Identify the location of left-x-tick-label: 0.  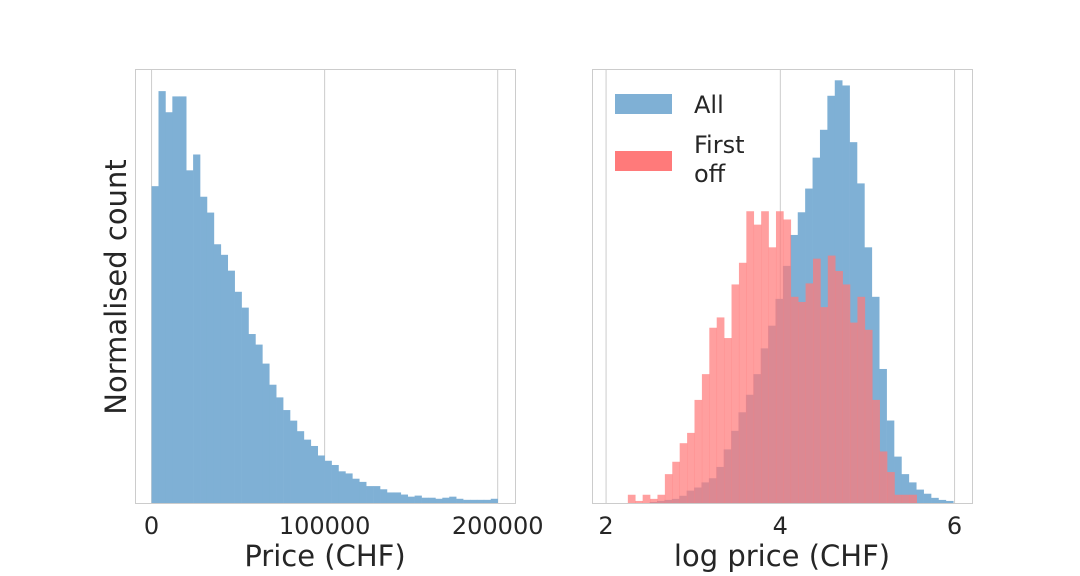
(151, 526).